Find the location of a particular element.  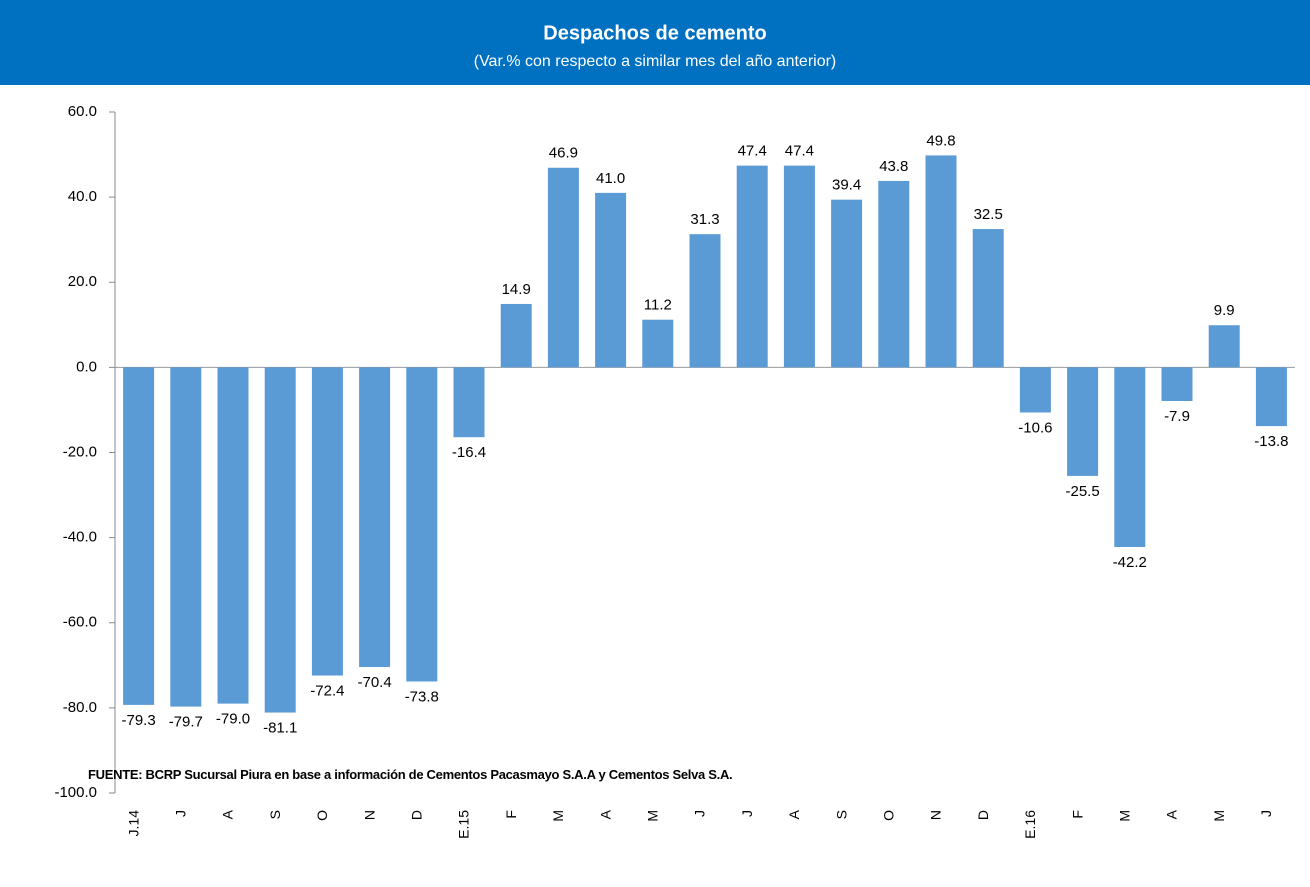

y-tick-label: -100.0 is located at coordinates (75, 792).